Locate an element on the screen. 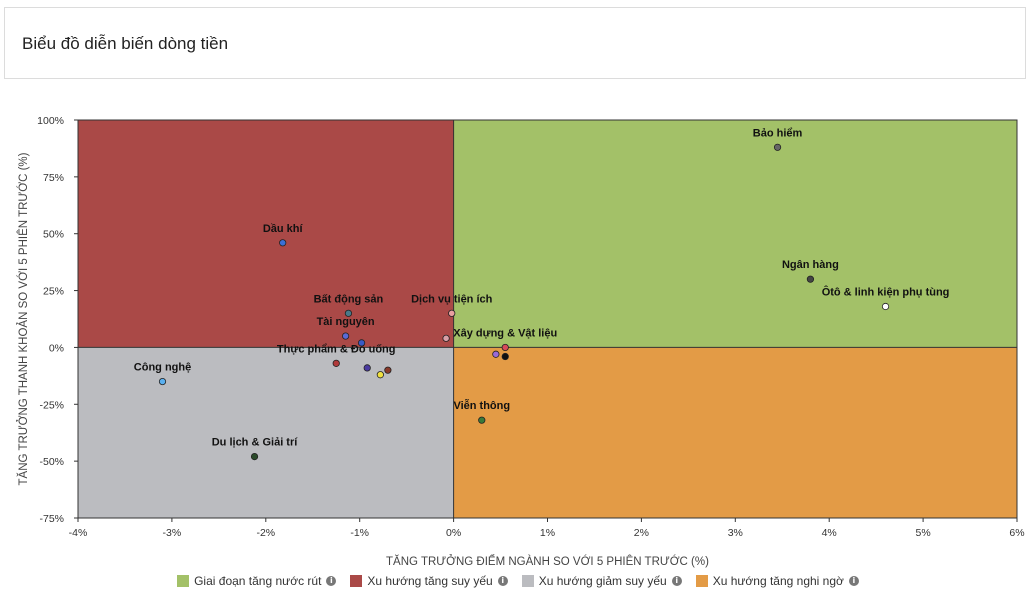  y-tick-label: 25% is located at coordinates (53, 292).